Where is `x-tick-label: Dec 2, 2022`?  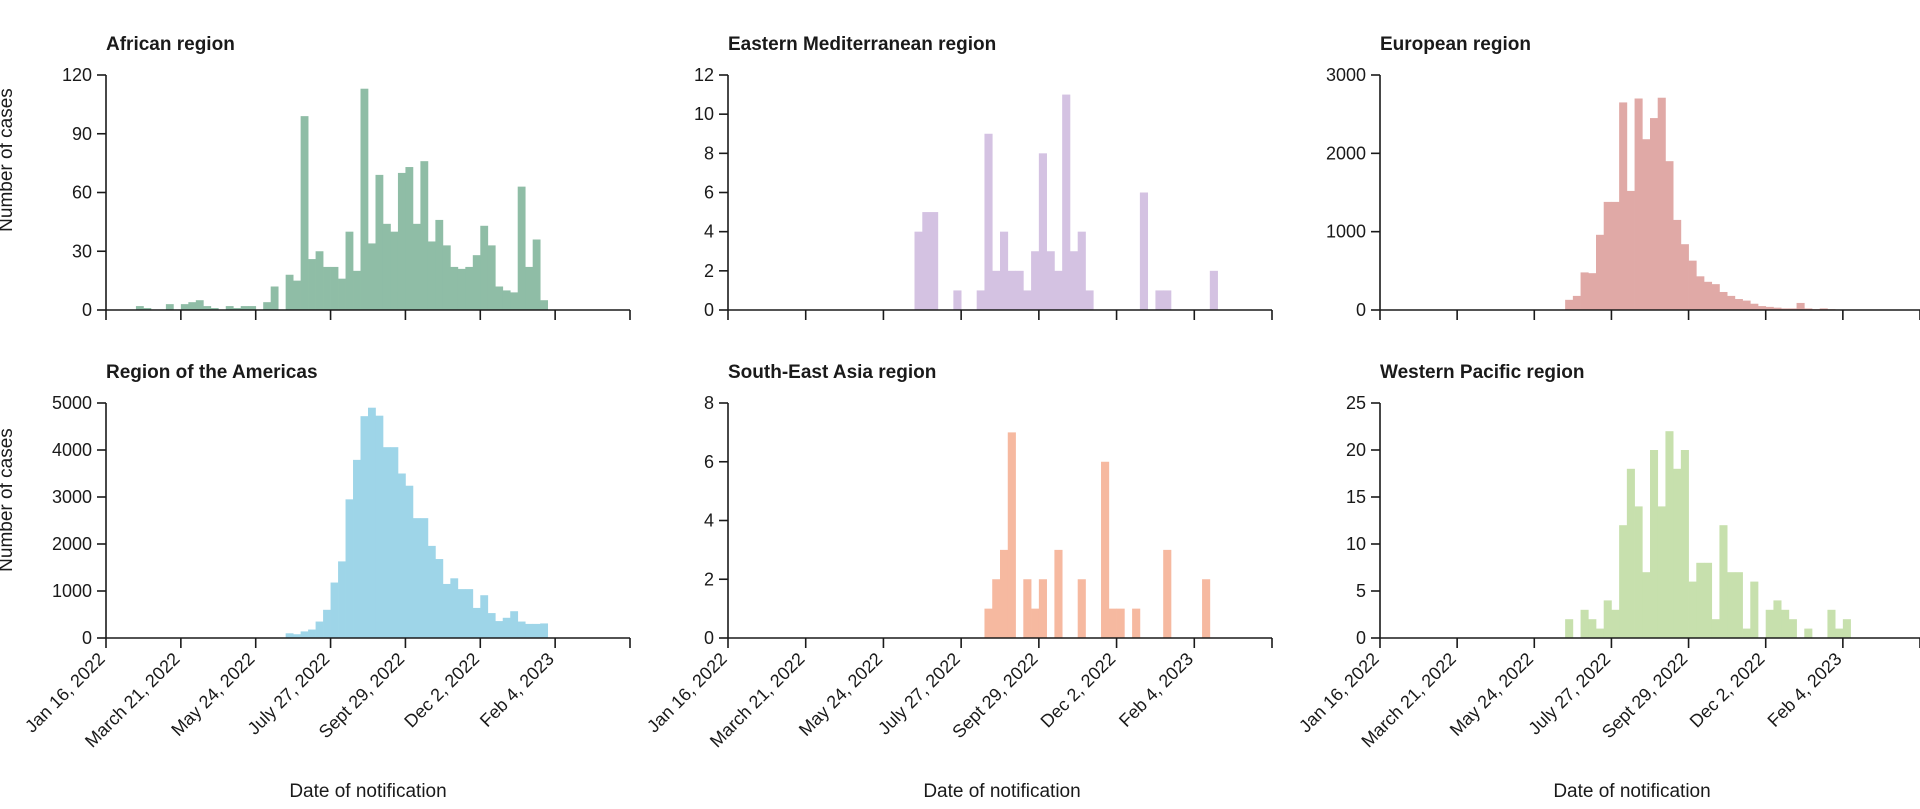 x-tick-label: Dec 2, 2022 is located at coordinates (1727, 690).